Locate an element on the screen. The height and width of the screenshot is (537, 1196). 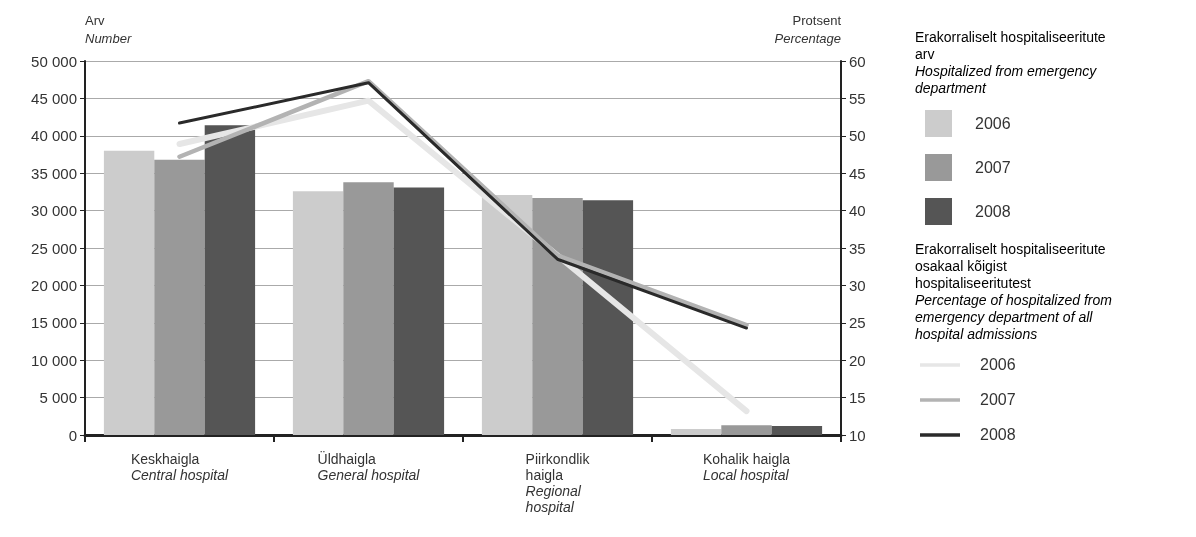
y2-tick-label: 40 is located at coordinates (857, 211).